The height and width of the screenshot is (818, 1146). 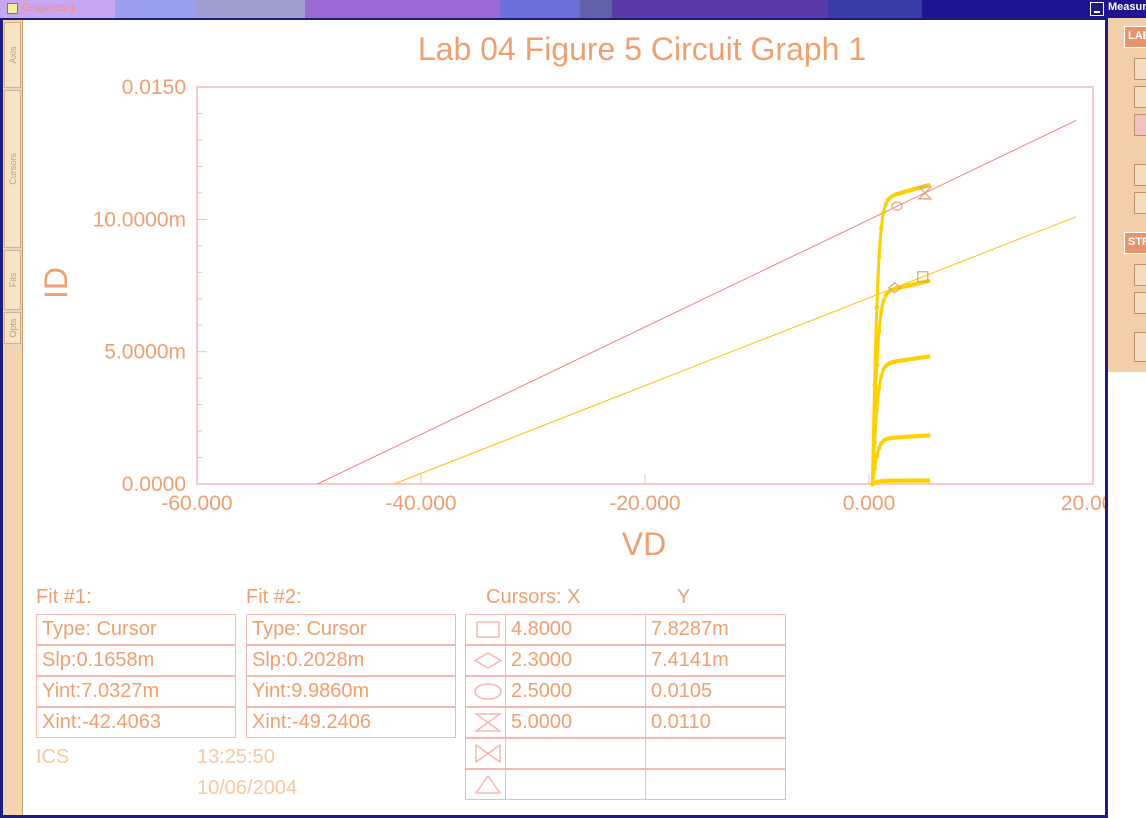 What do you see at coordinates (715, 722) in the screenshot?
I see `cursor-row4-y: 0.0110` at bounding box center [715, 722].